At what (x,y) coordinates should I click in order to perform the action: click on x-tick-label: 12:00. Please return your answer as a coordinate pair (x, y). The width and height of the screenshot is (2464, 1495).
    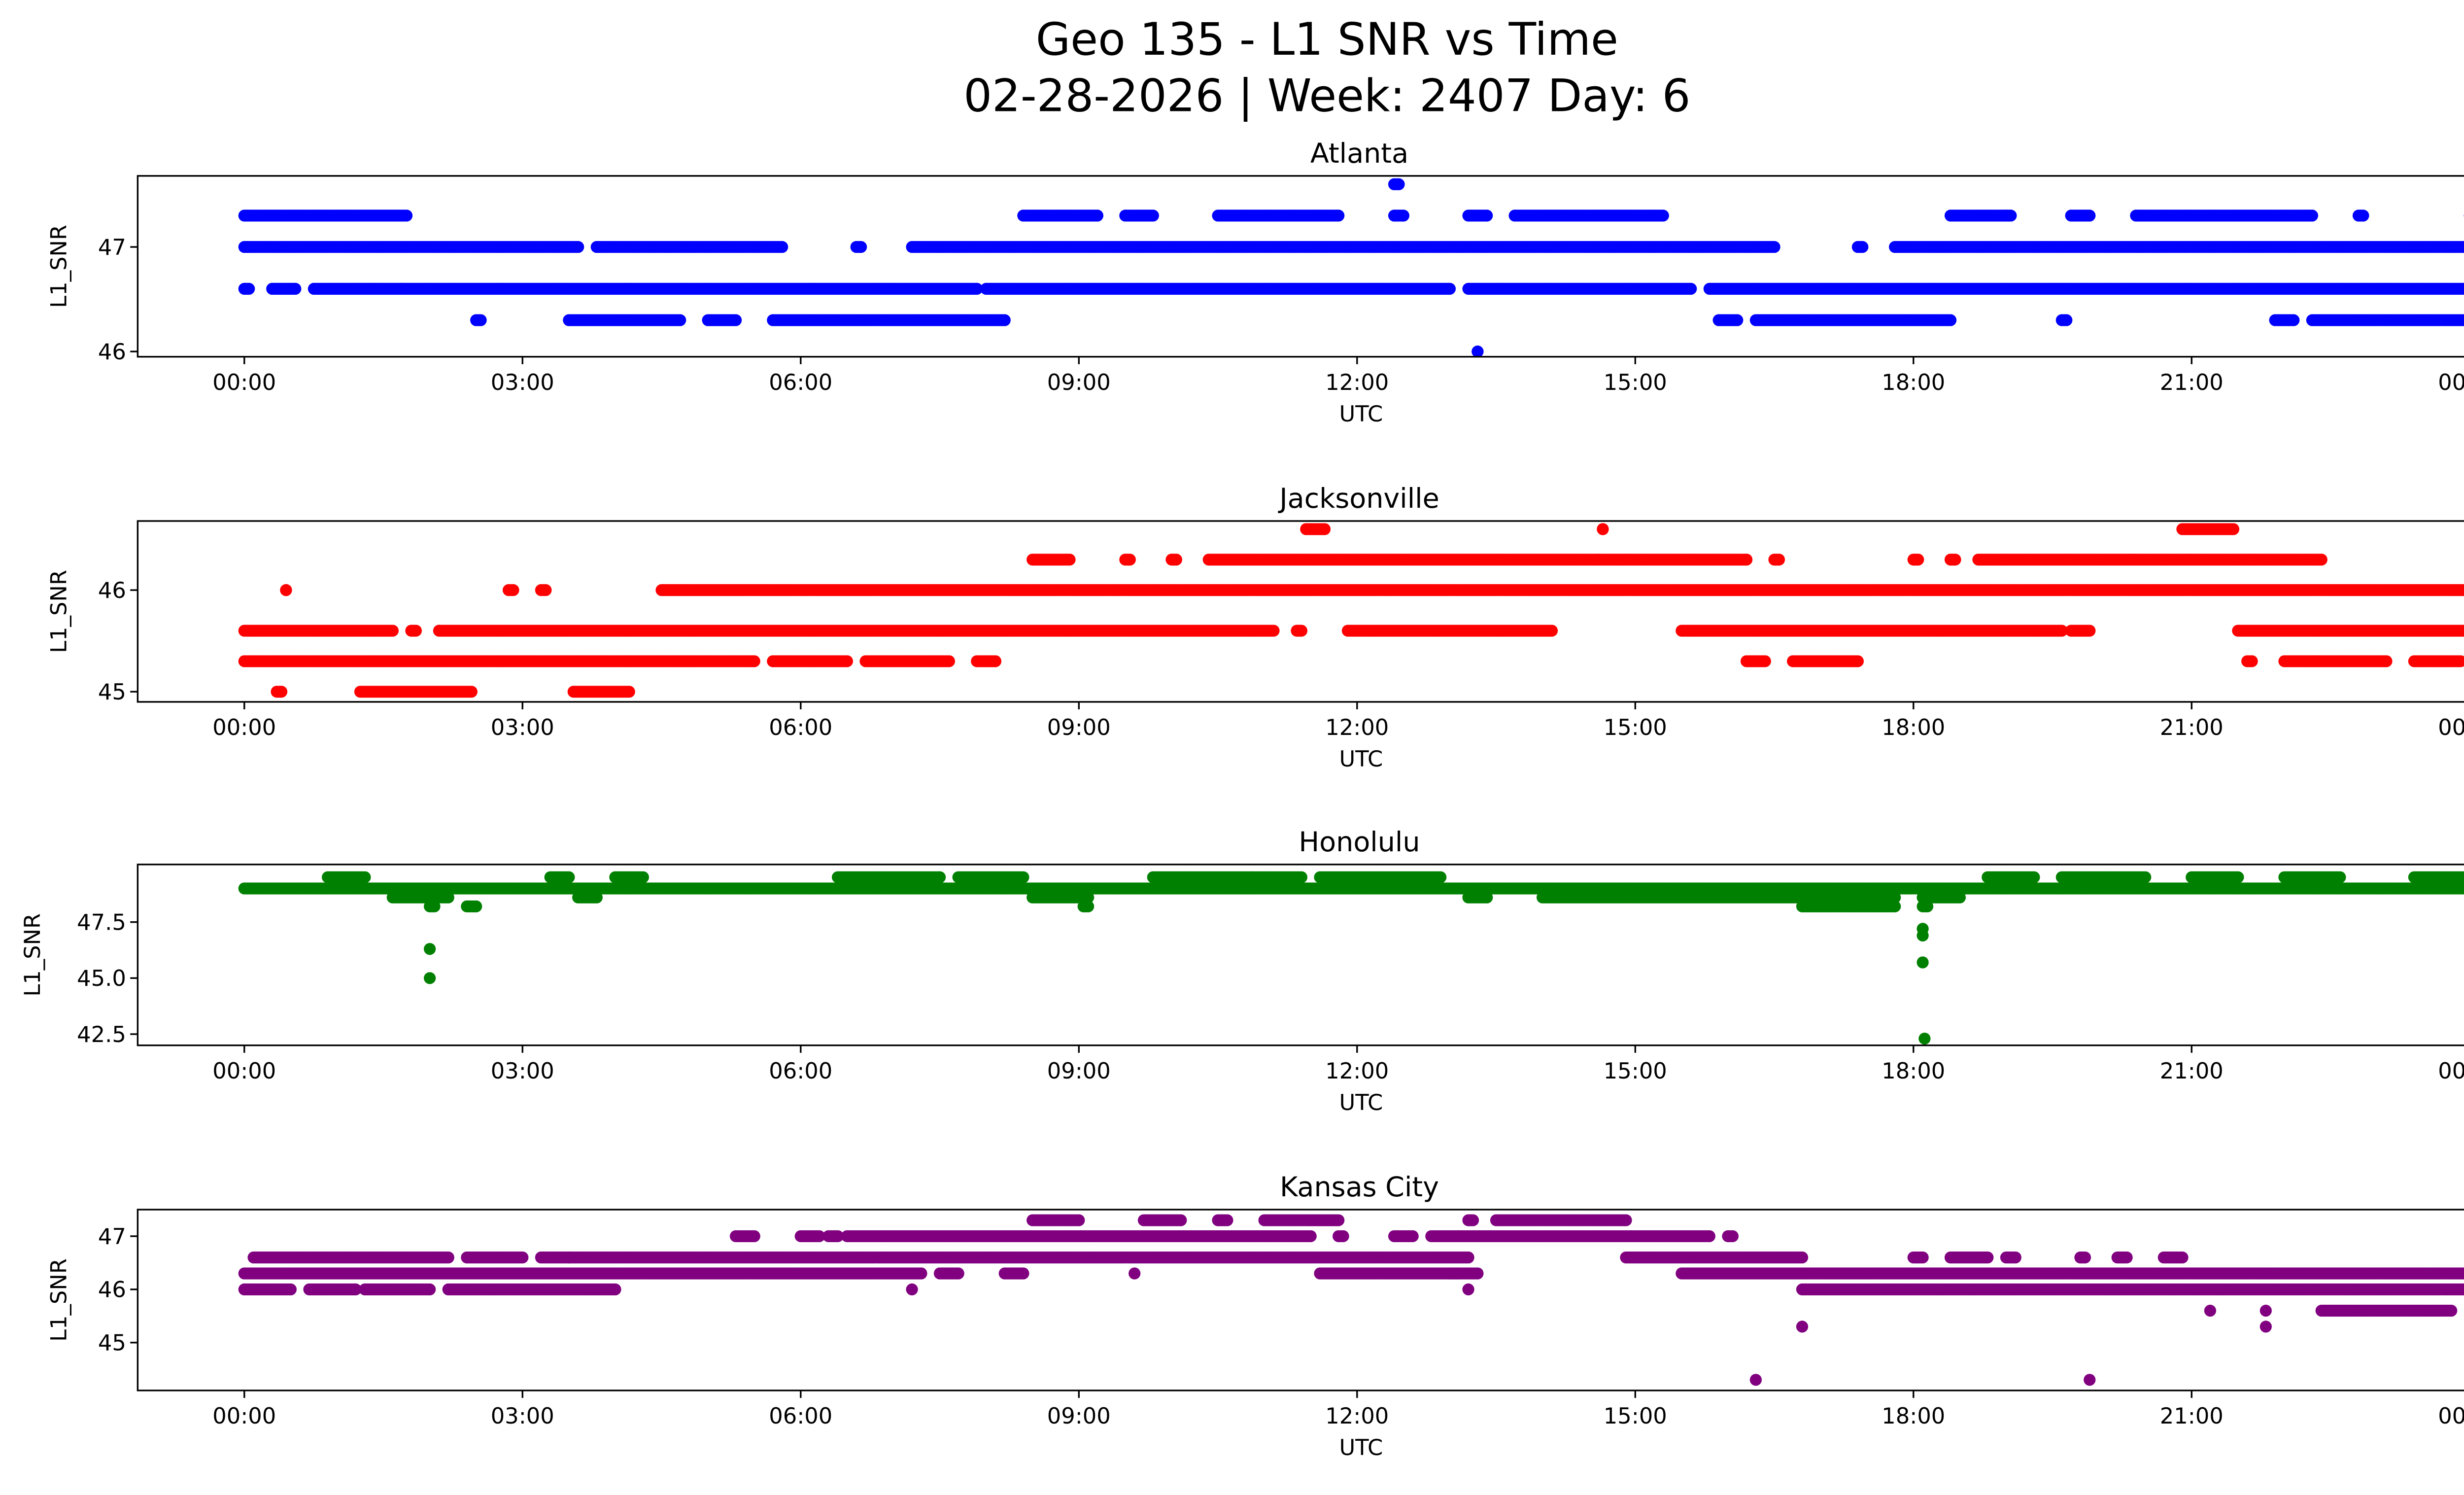
    Looking at the image, I should click on (1357, 382).